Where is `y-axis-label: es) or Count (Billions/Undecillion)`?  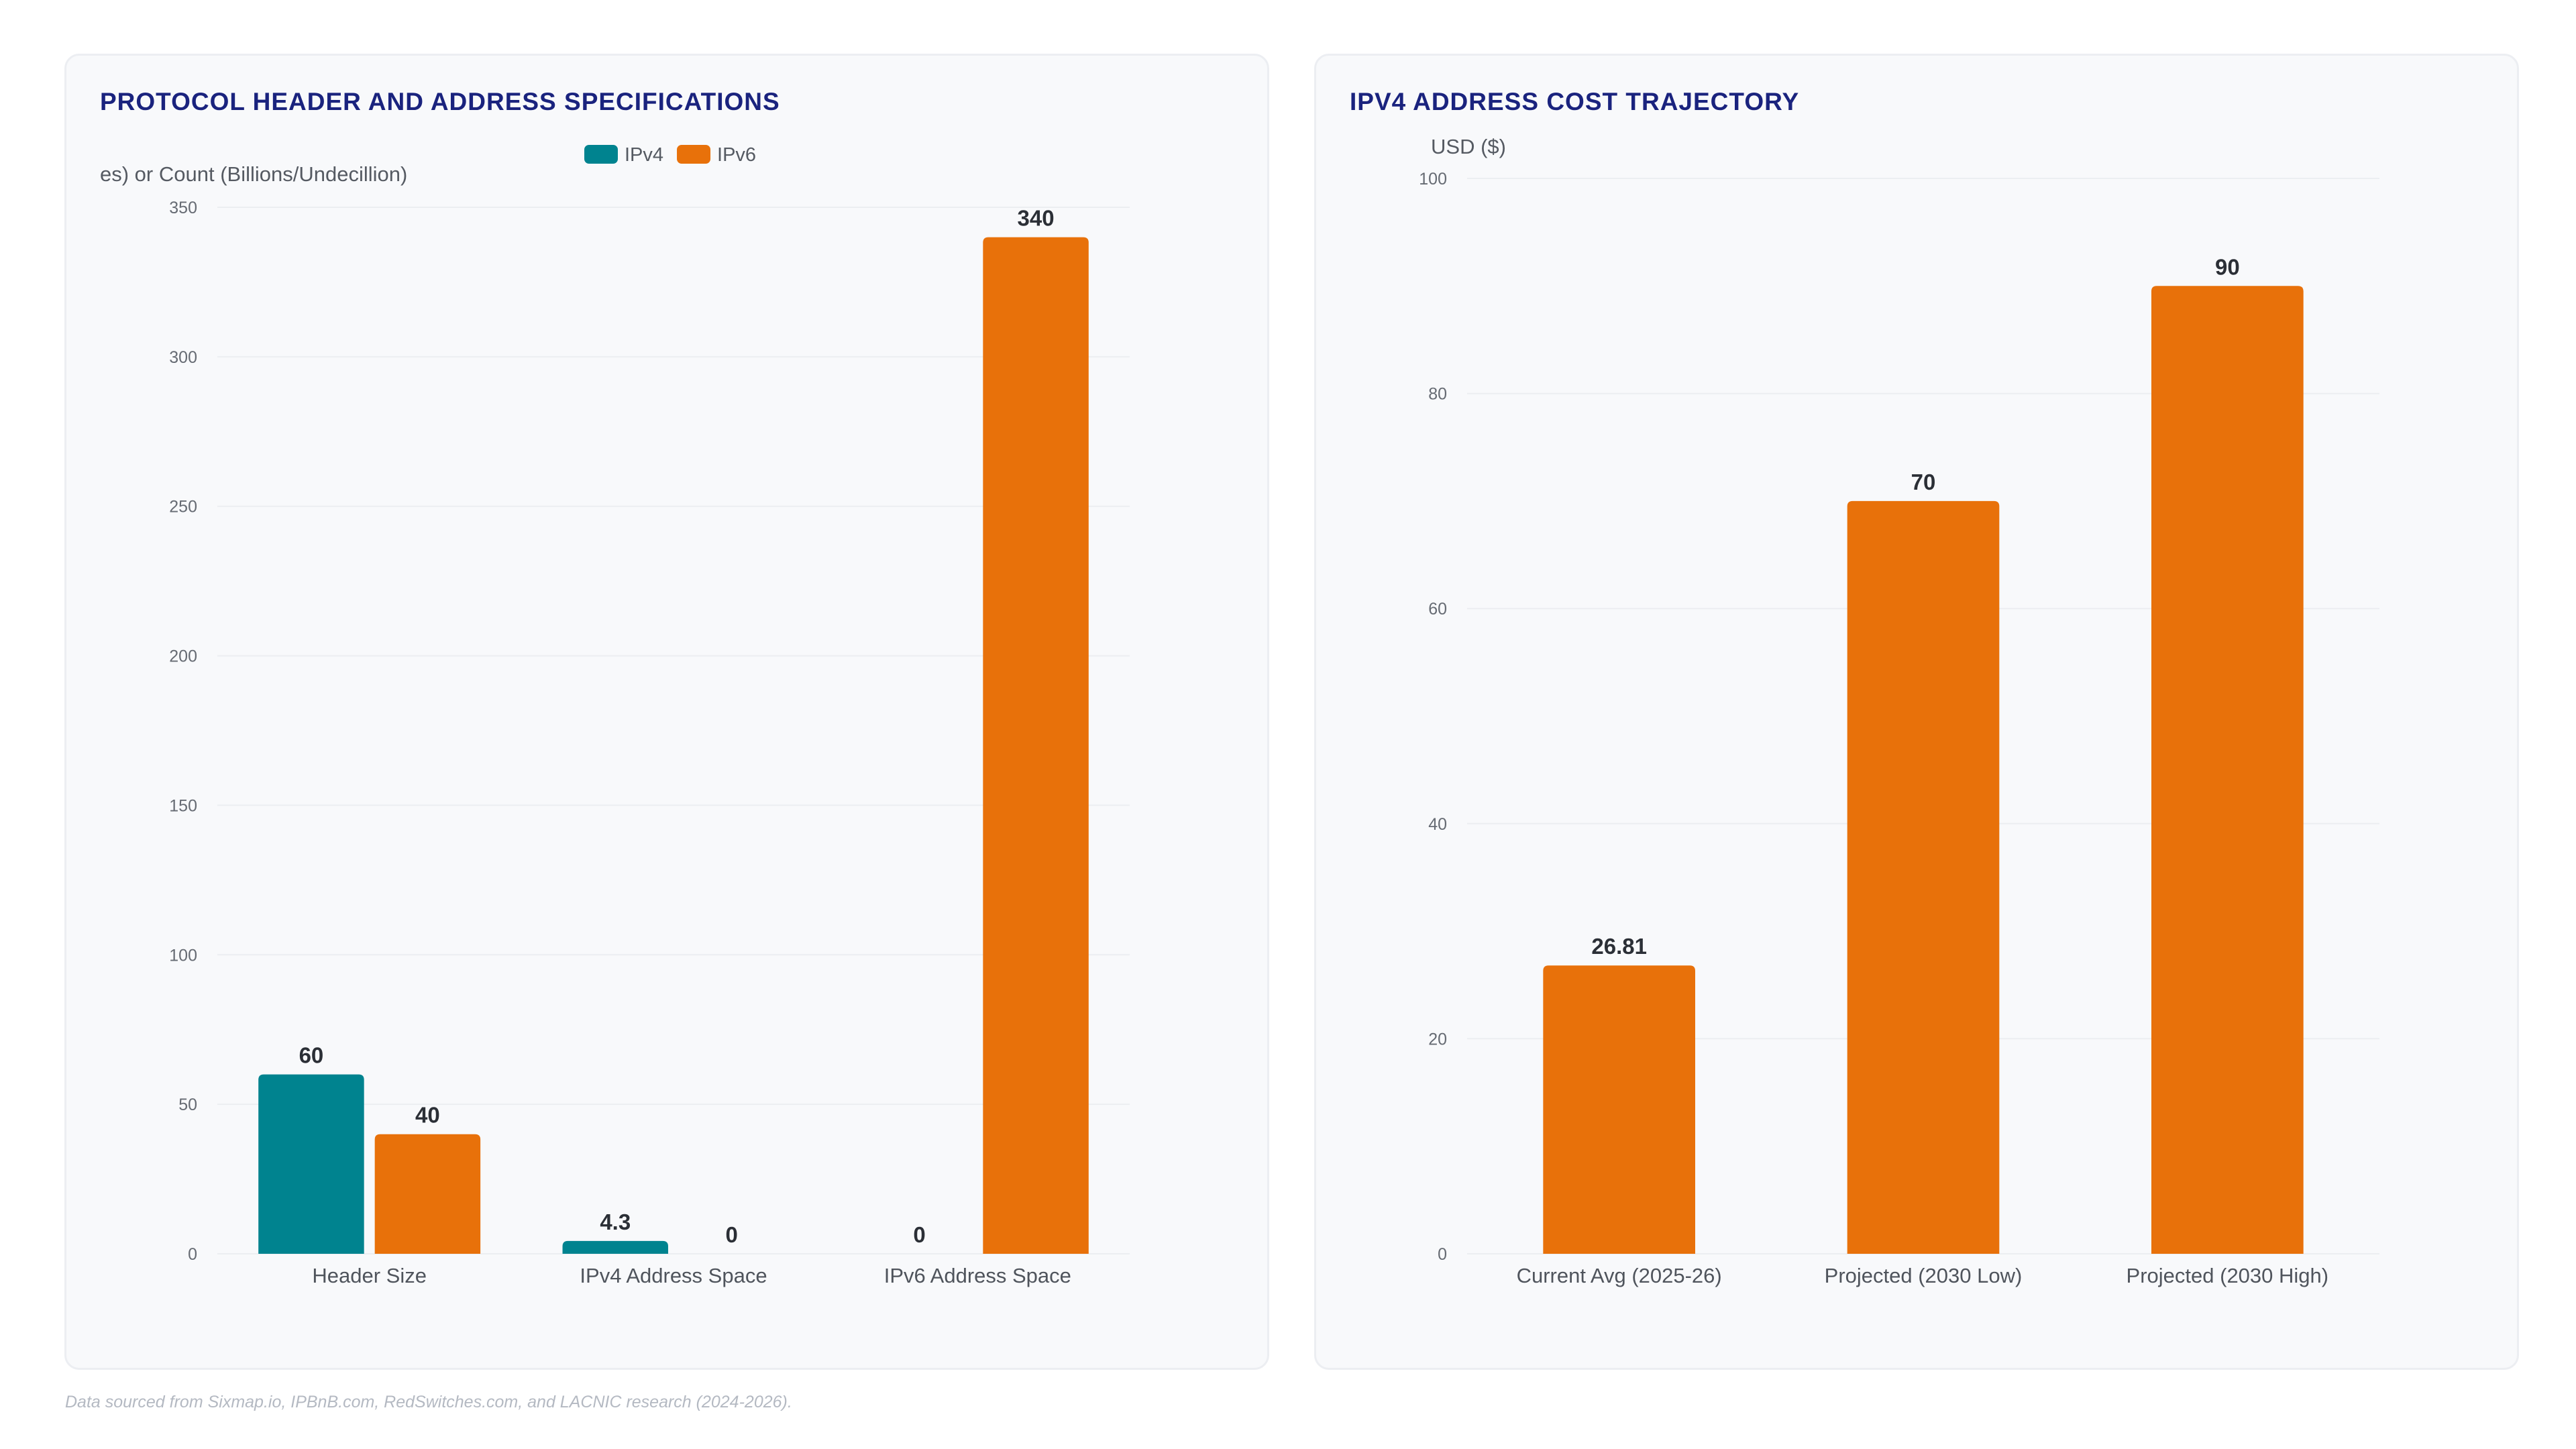 y-axis-label: es) or Count (Billions/Undecillion) is located at coordinates (253, 174).